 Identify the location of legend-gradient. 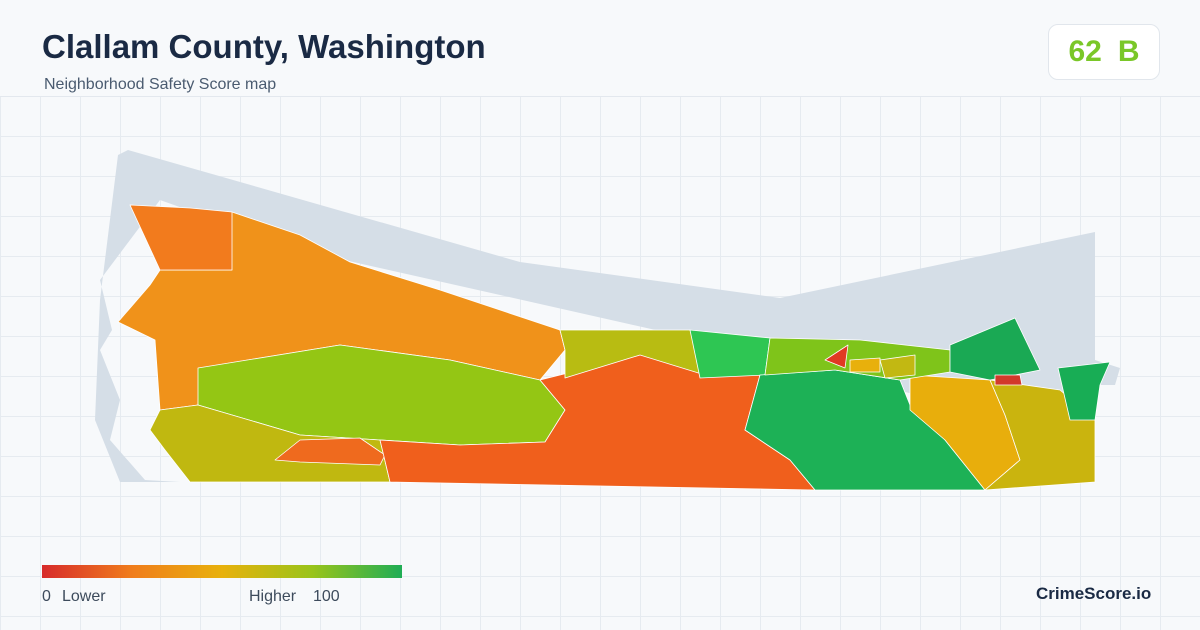
(222, 571).